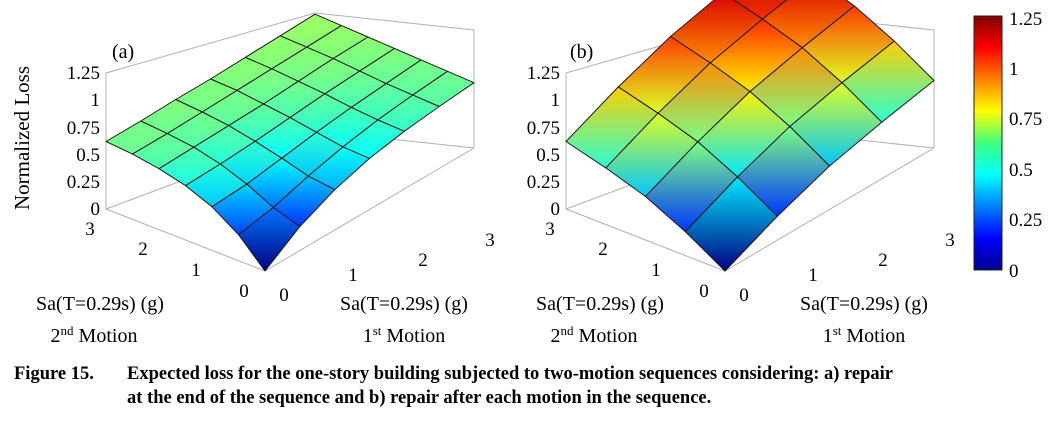 The image size is (1062, 428). I want to click on panel-label-b: (b), so click(581, 52).